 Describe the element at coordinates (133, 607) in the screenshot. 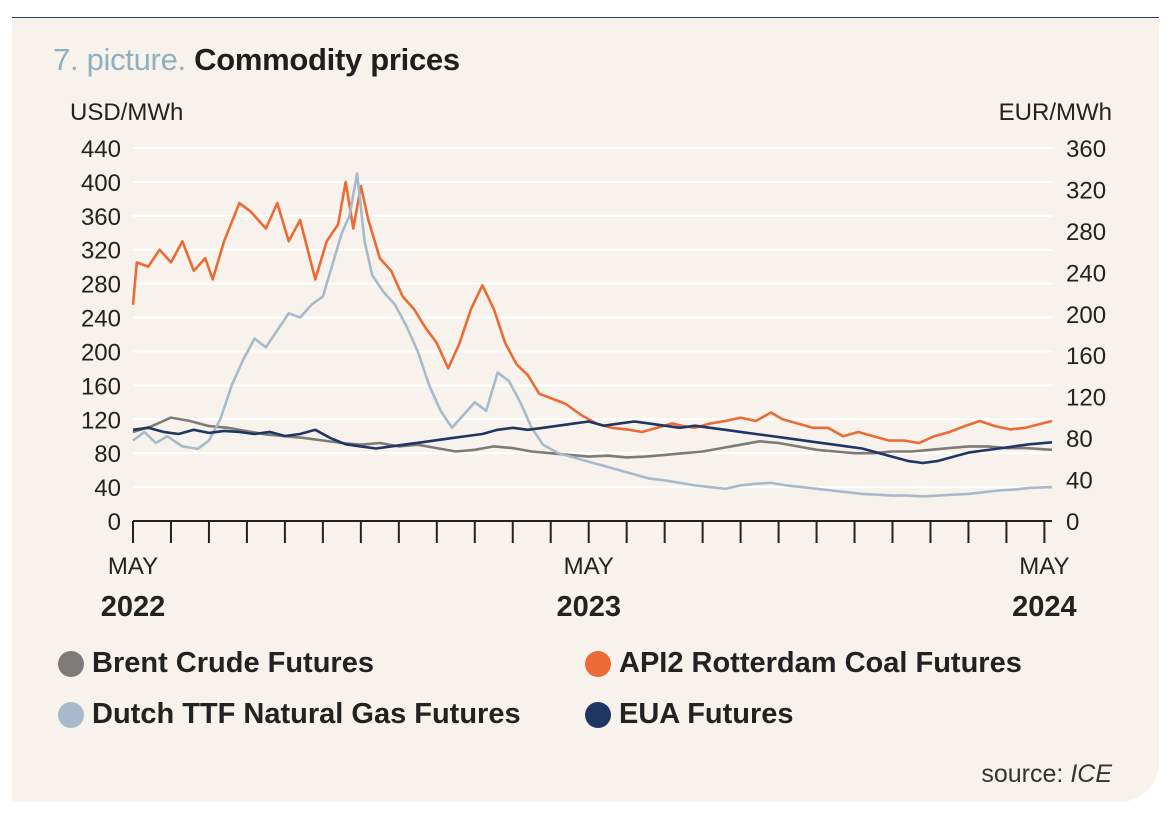

I see `x-tick-year-label: 2022` at that location.